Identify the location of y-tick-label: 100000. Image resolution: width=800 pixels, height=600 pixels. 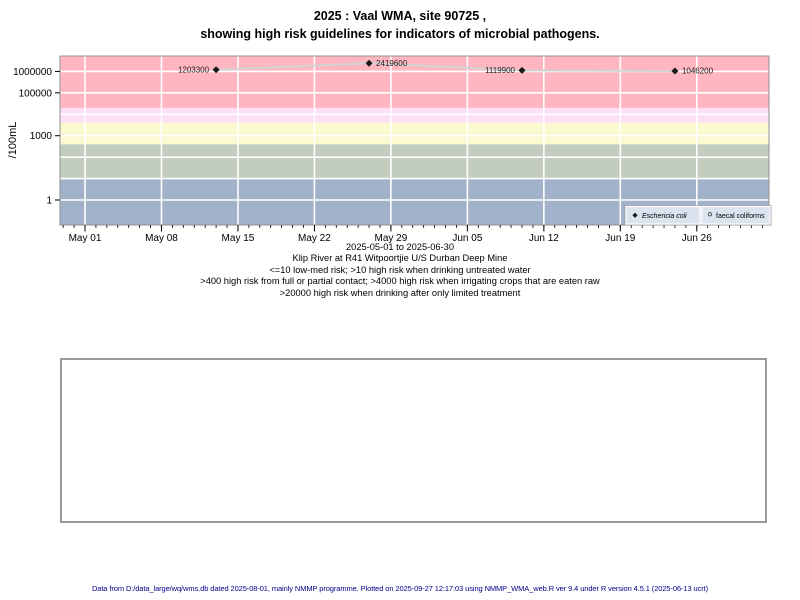
(36, 93).